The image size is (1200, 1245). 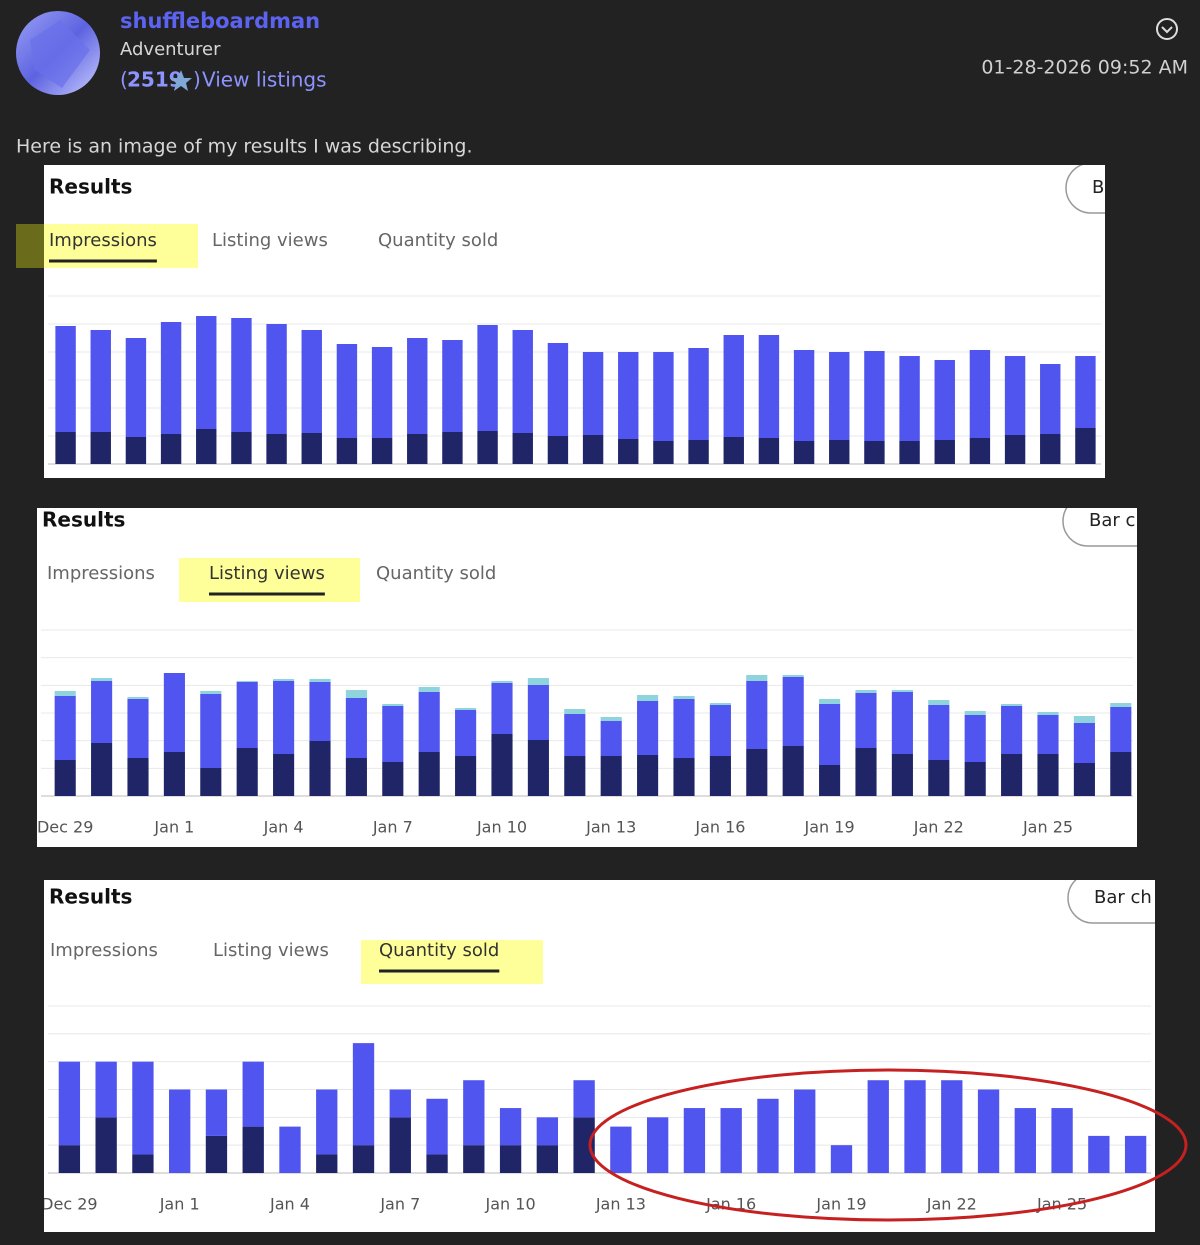 What do you see at coordinates (610, 827) in the screenshot?
I see `x-tick-label: Jan 13` at bounding box center [610, 827].